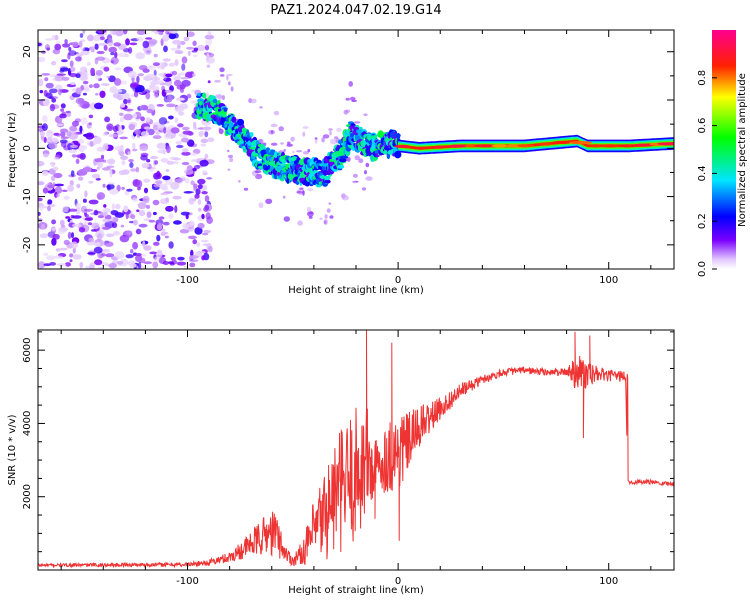 The image size is (750, 600). I want to click on colorbar-ticks: 0.0 0.2 0.4 0.6 0.8, so click(707, 173).